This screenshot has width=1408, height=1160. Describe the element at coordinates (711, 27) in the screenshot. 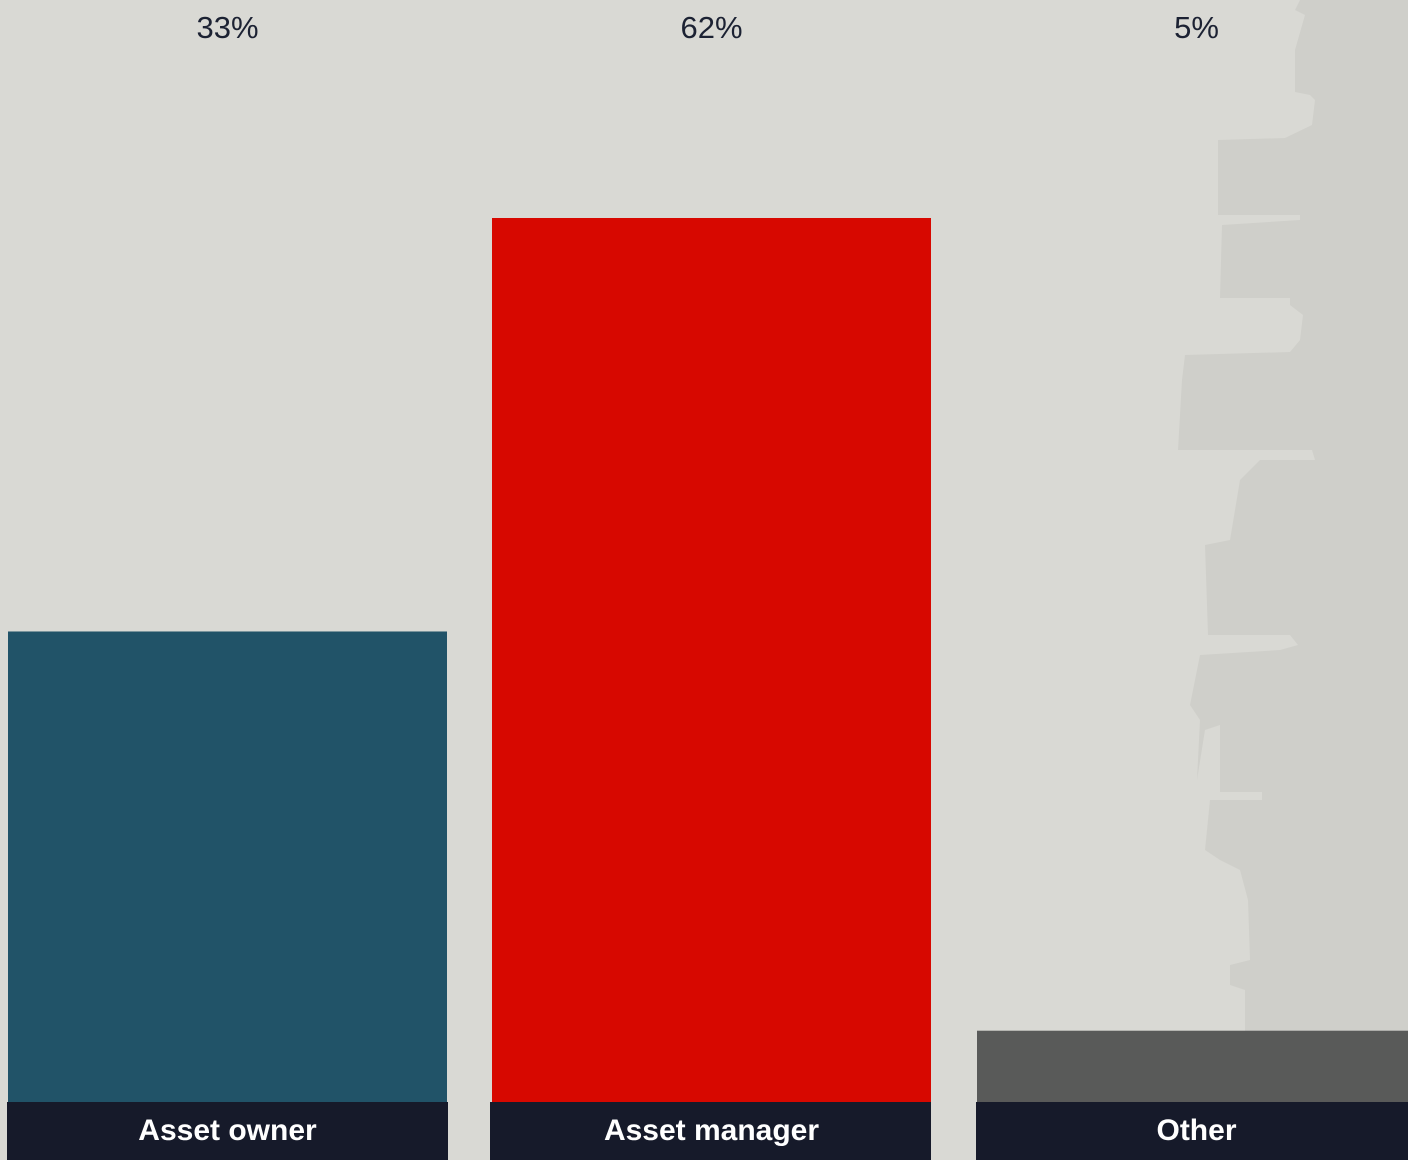

I see `value-label: 62%` at that location.